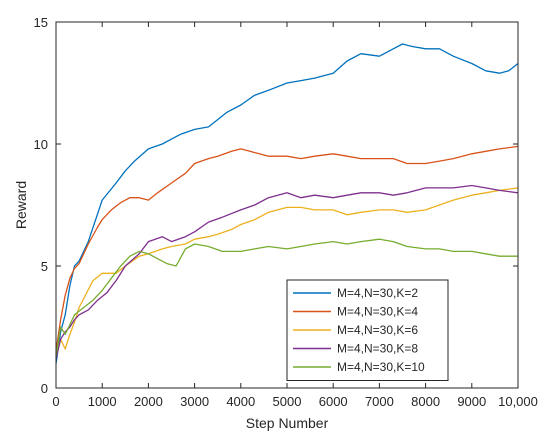  What do you see at coordinates (194, 401) in the screenshot?
I see `x-tick-label: 3000` at bounding box center [194, 401].